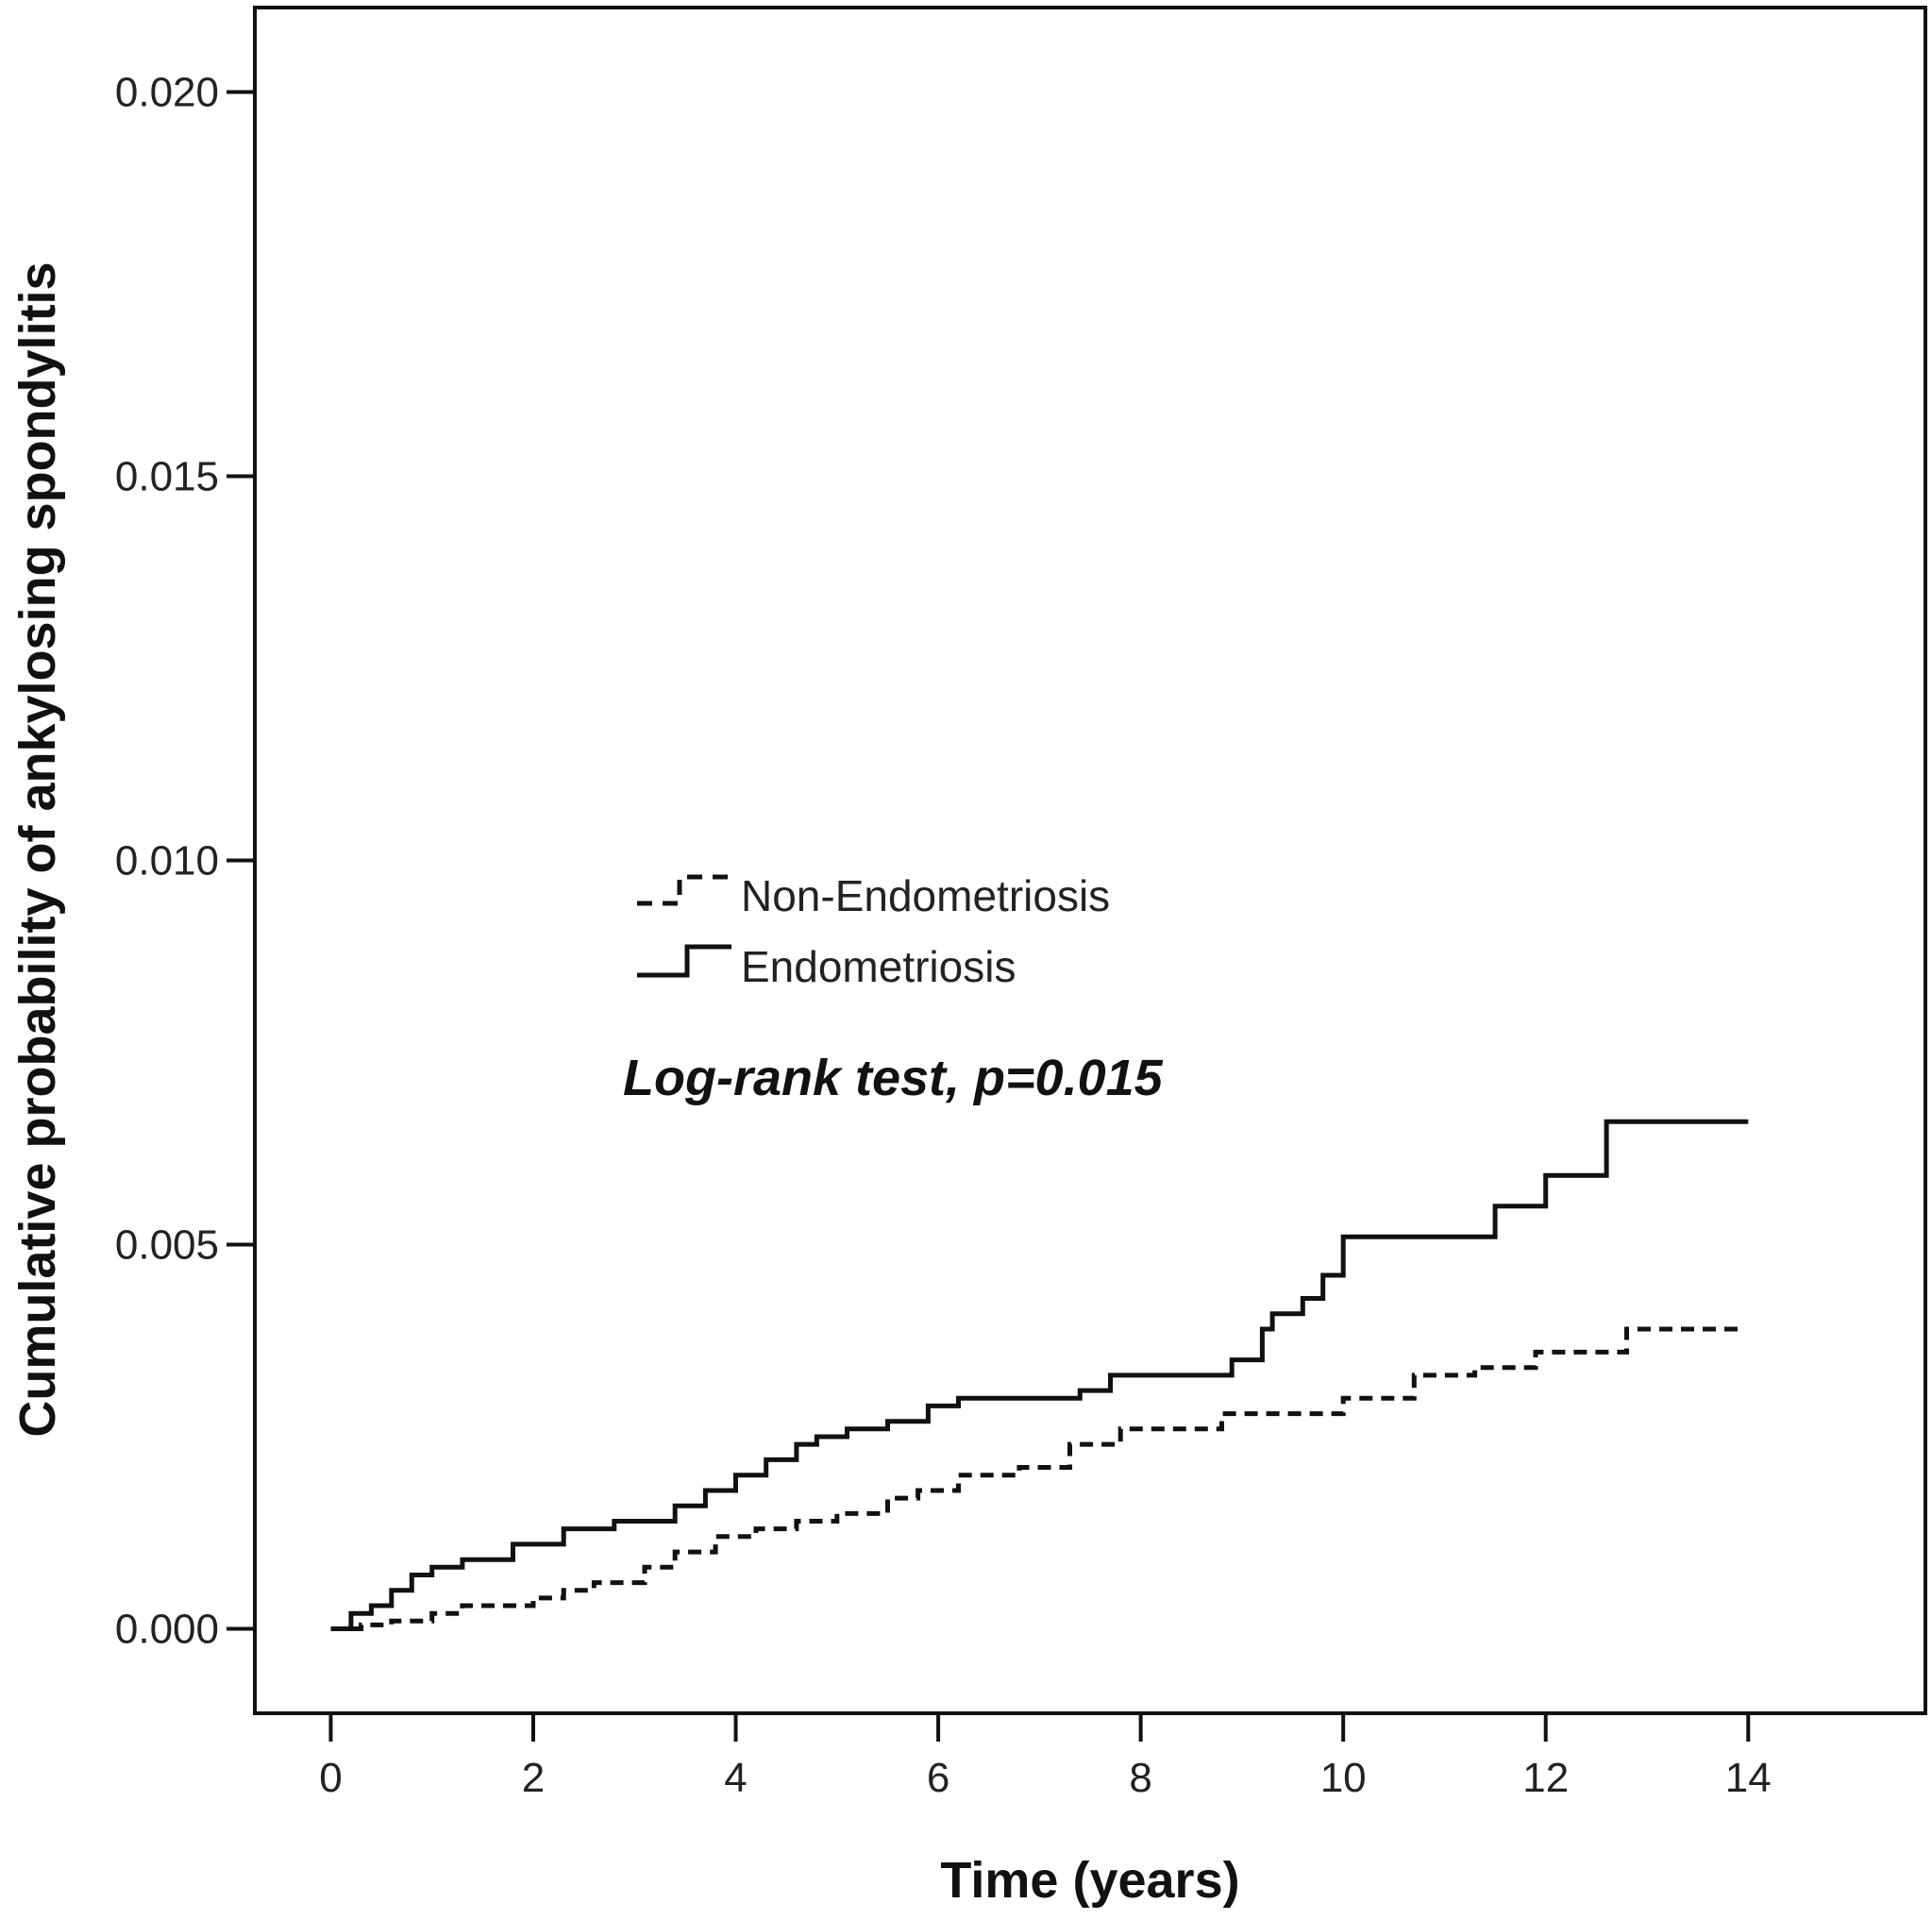 Image resolution: width=1932 pixels, height=1920 pixels. Describe the element at coordinates (1034, 1478) in the screenshot. I see `series-line-non-endometriosis` at that location.